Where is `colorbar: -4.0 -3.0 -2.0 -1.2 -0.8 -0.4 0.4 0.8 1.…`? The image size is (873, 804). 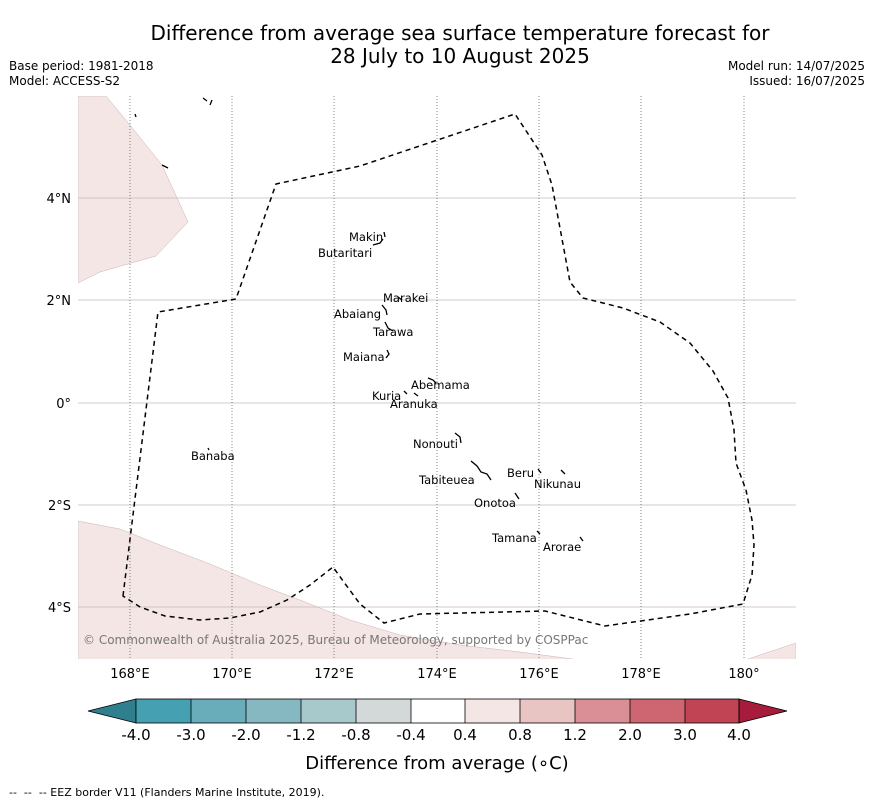
colorbar: -4.0 -3.0 -2.0 -1.2 -0.8 -0.4 0.4 0.8 1.… is located at coordinates (437, 736).